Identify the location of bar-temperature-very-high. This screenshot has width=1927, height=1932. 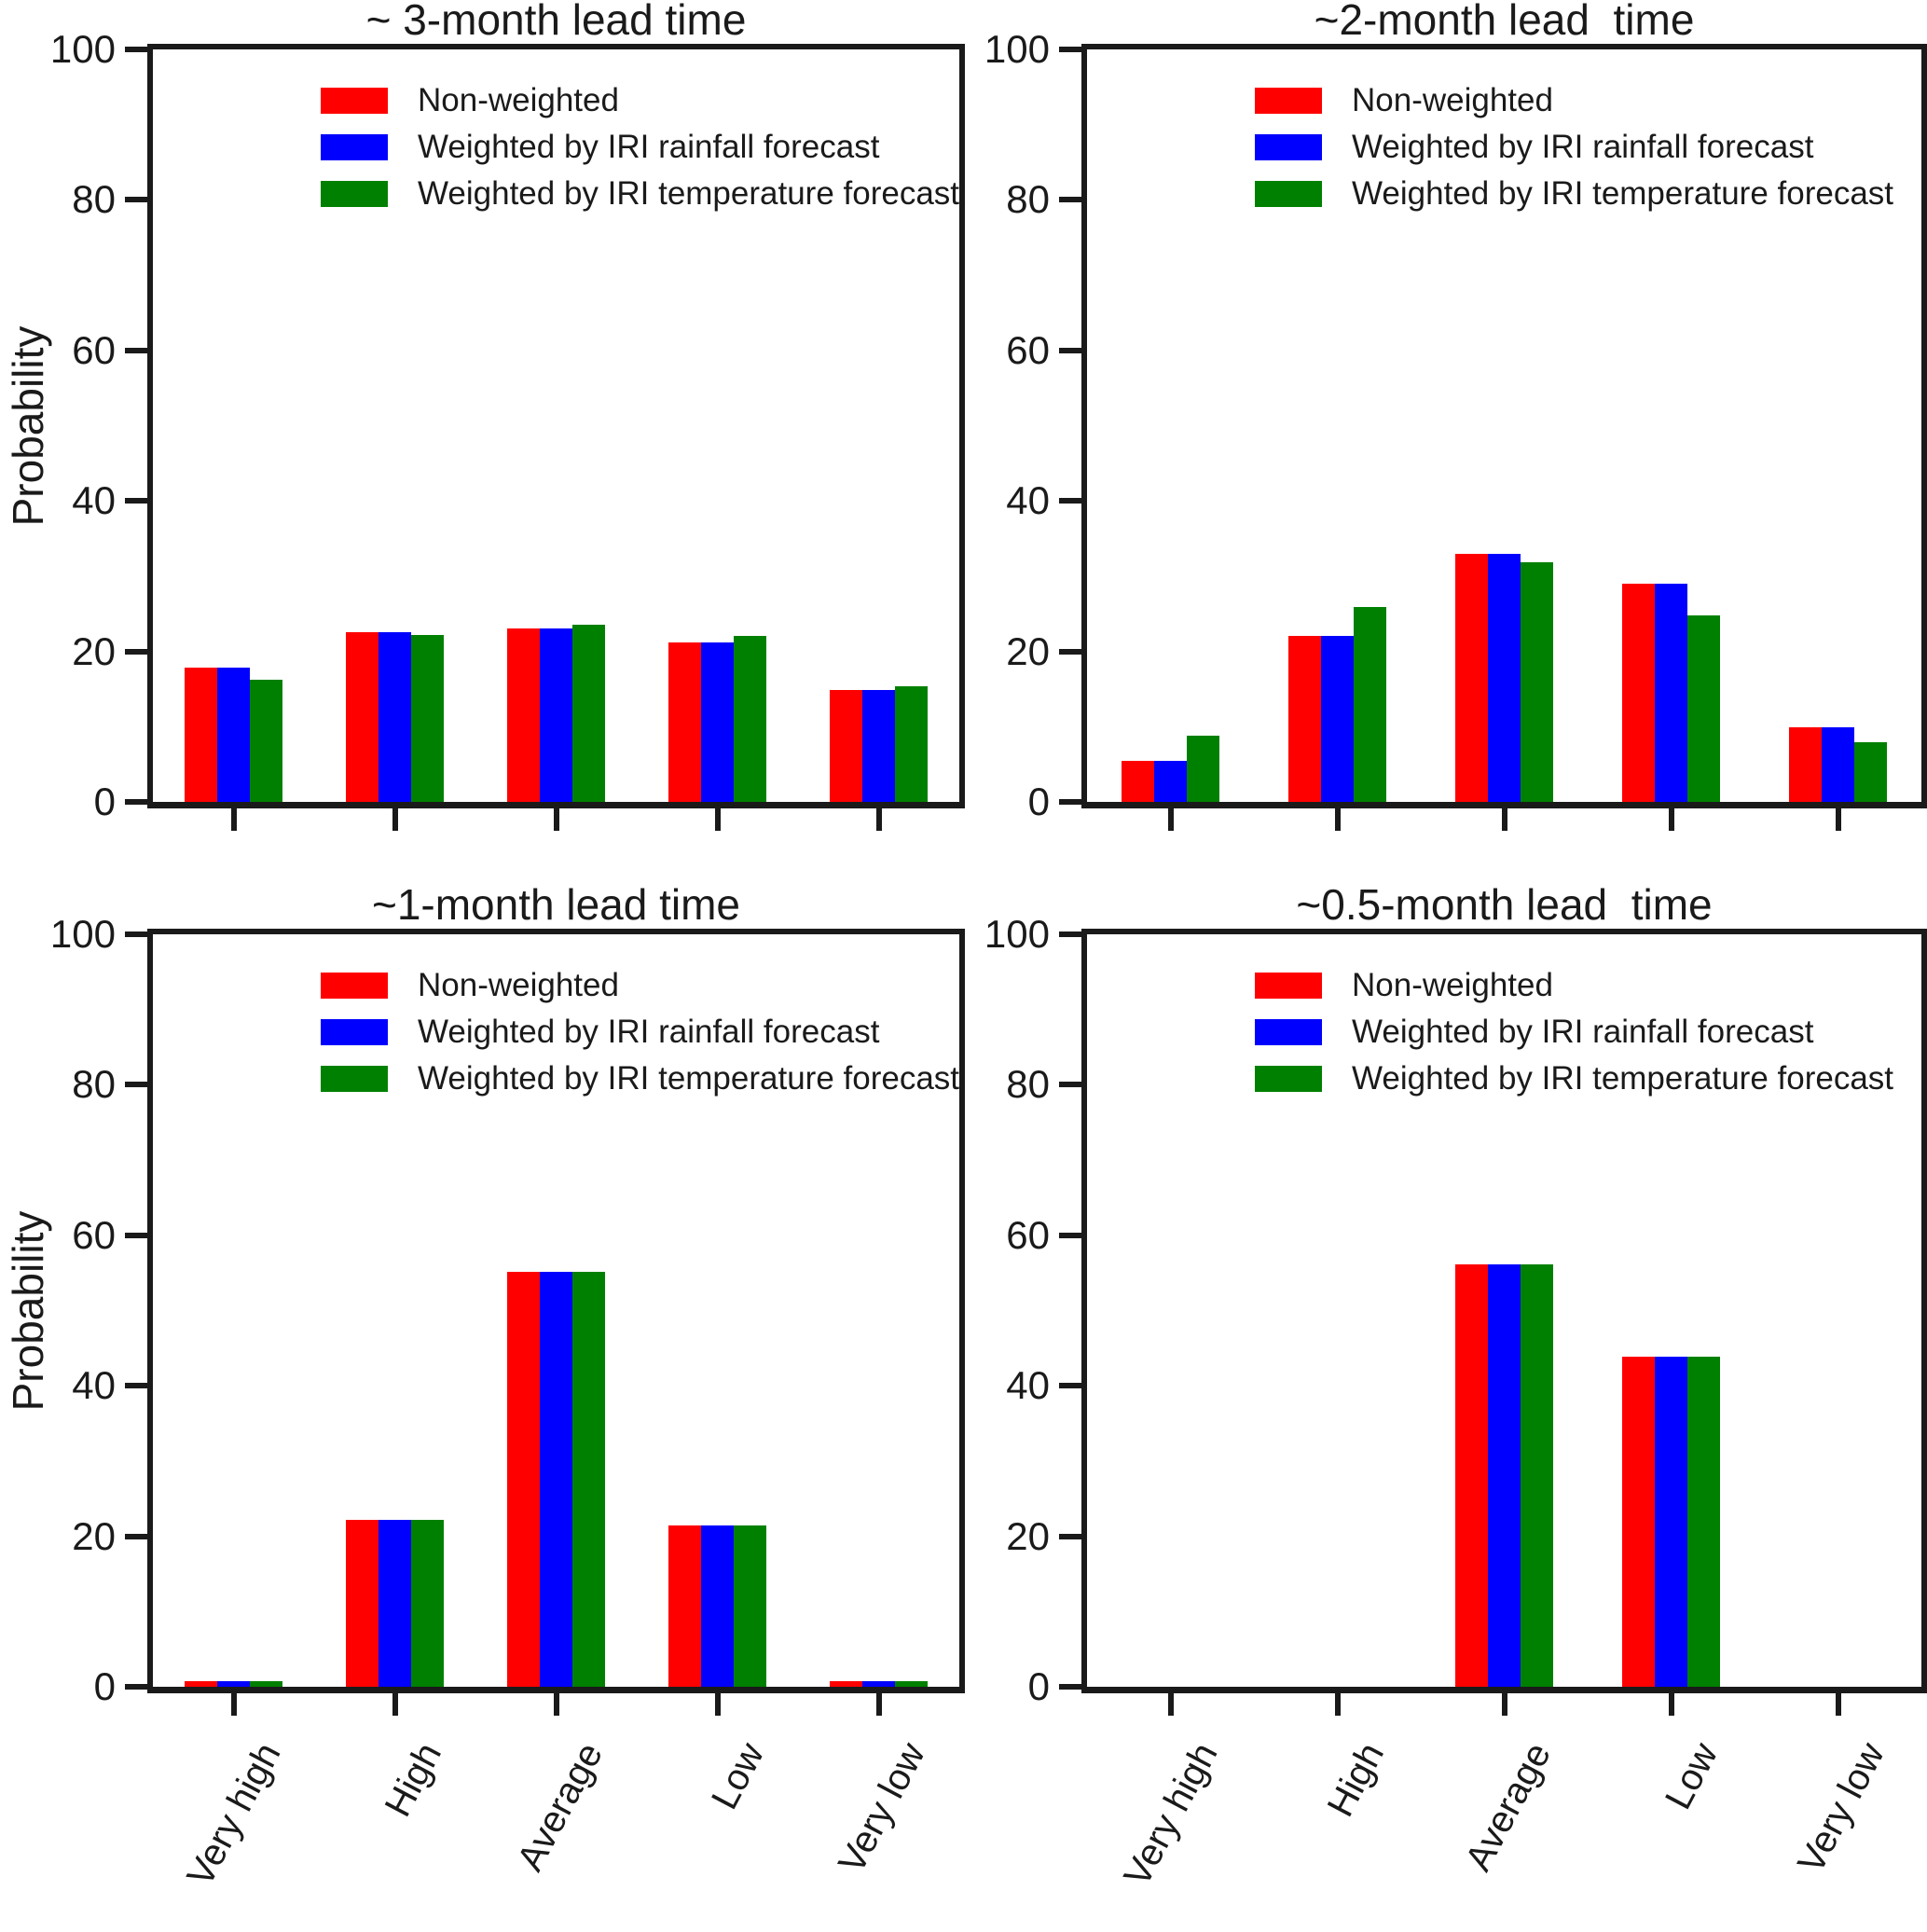
(266, 741).